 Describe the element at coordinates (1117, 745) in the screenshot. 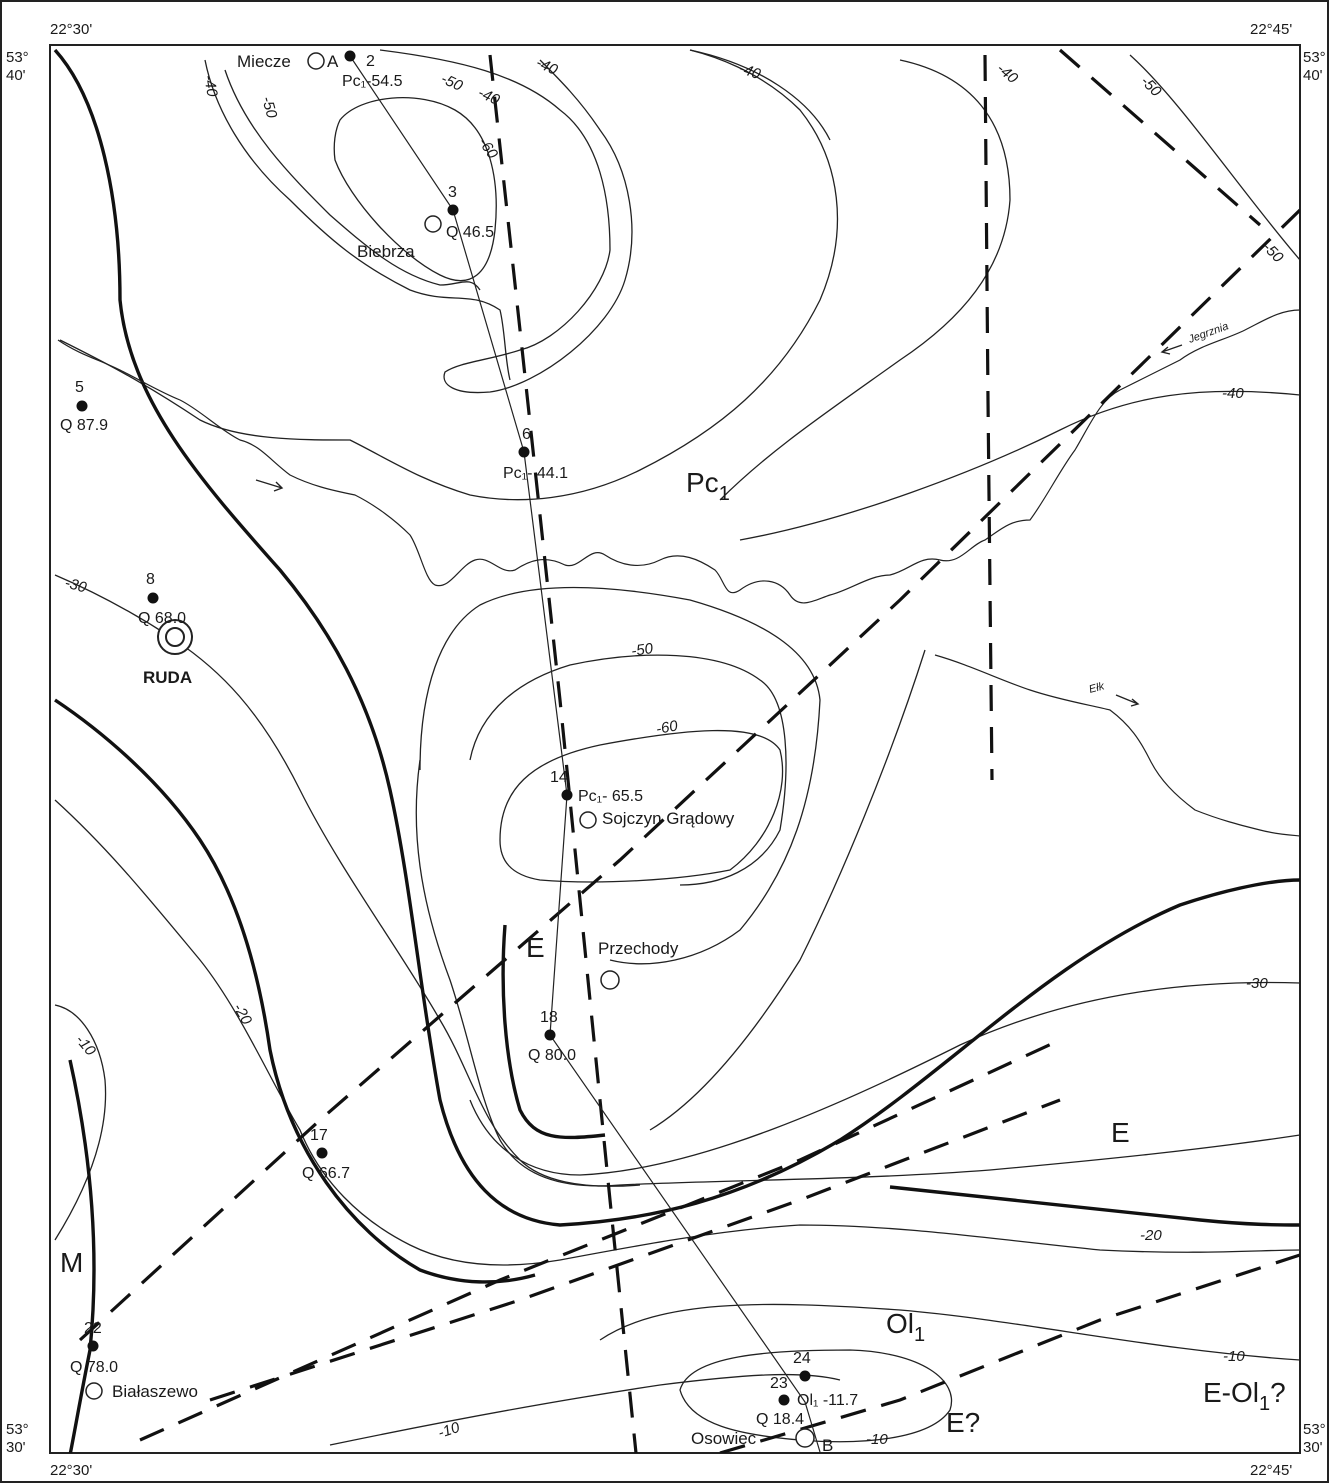

I see `river-elk` at that location.